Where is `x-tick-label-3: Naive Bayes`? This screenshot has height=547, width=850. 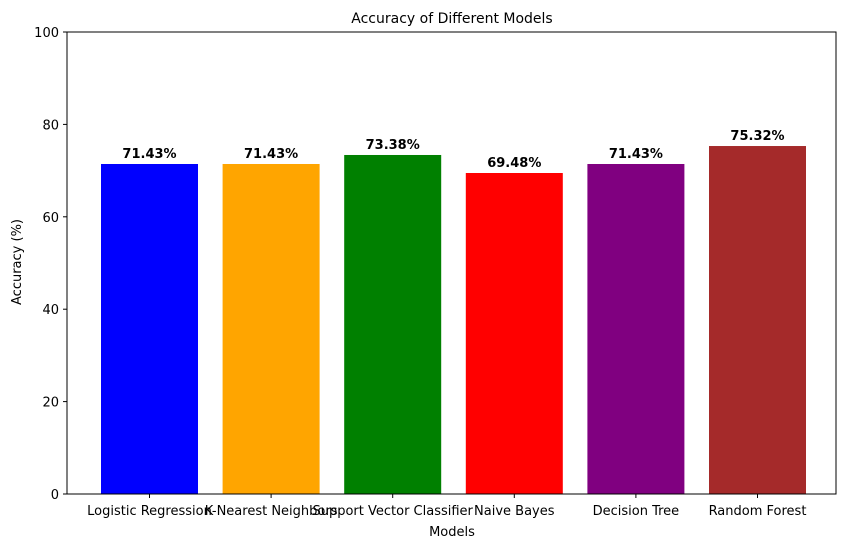 x-tick-label-3: Naive Bayes is located at coordinates (514, 511).